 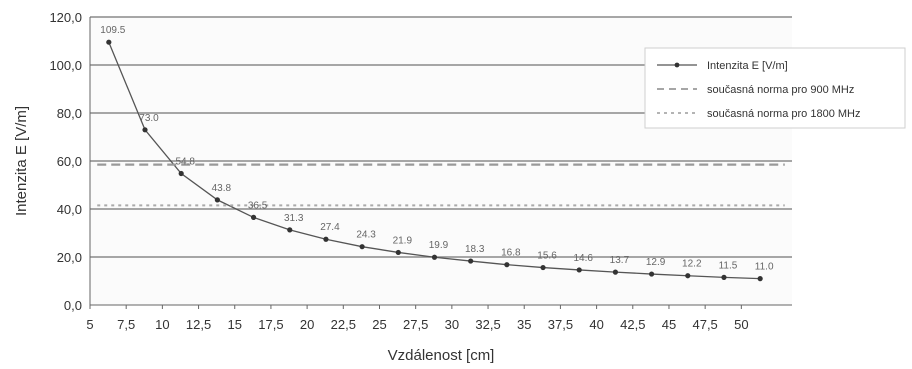 I want to click on y-tick-label: 60,0, so click(x=69, y=161).